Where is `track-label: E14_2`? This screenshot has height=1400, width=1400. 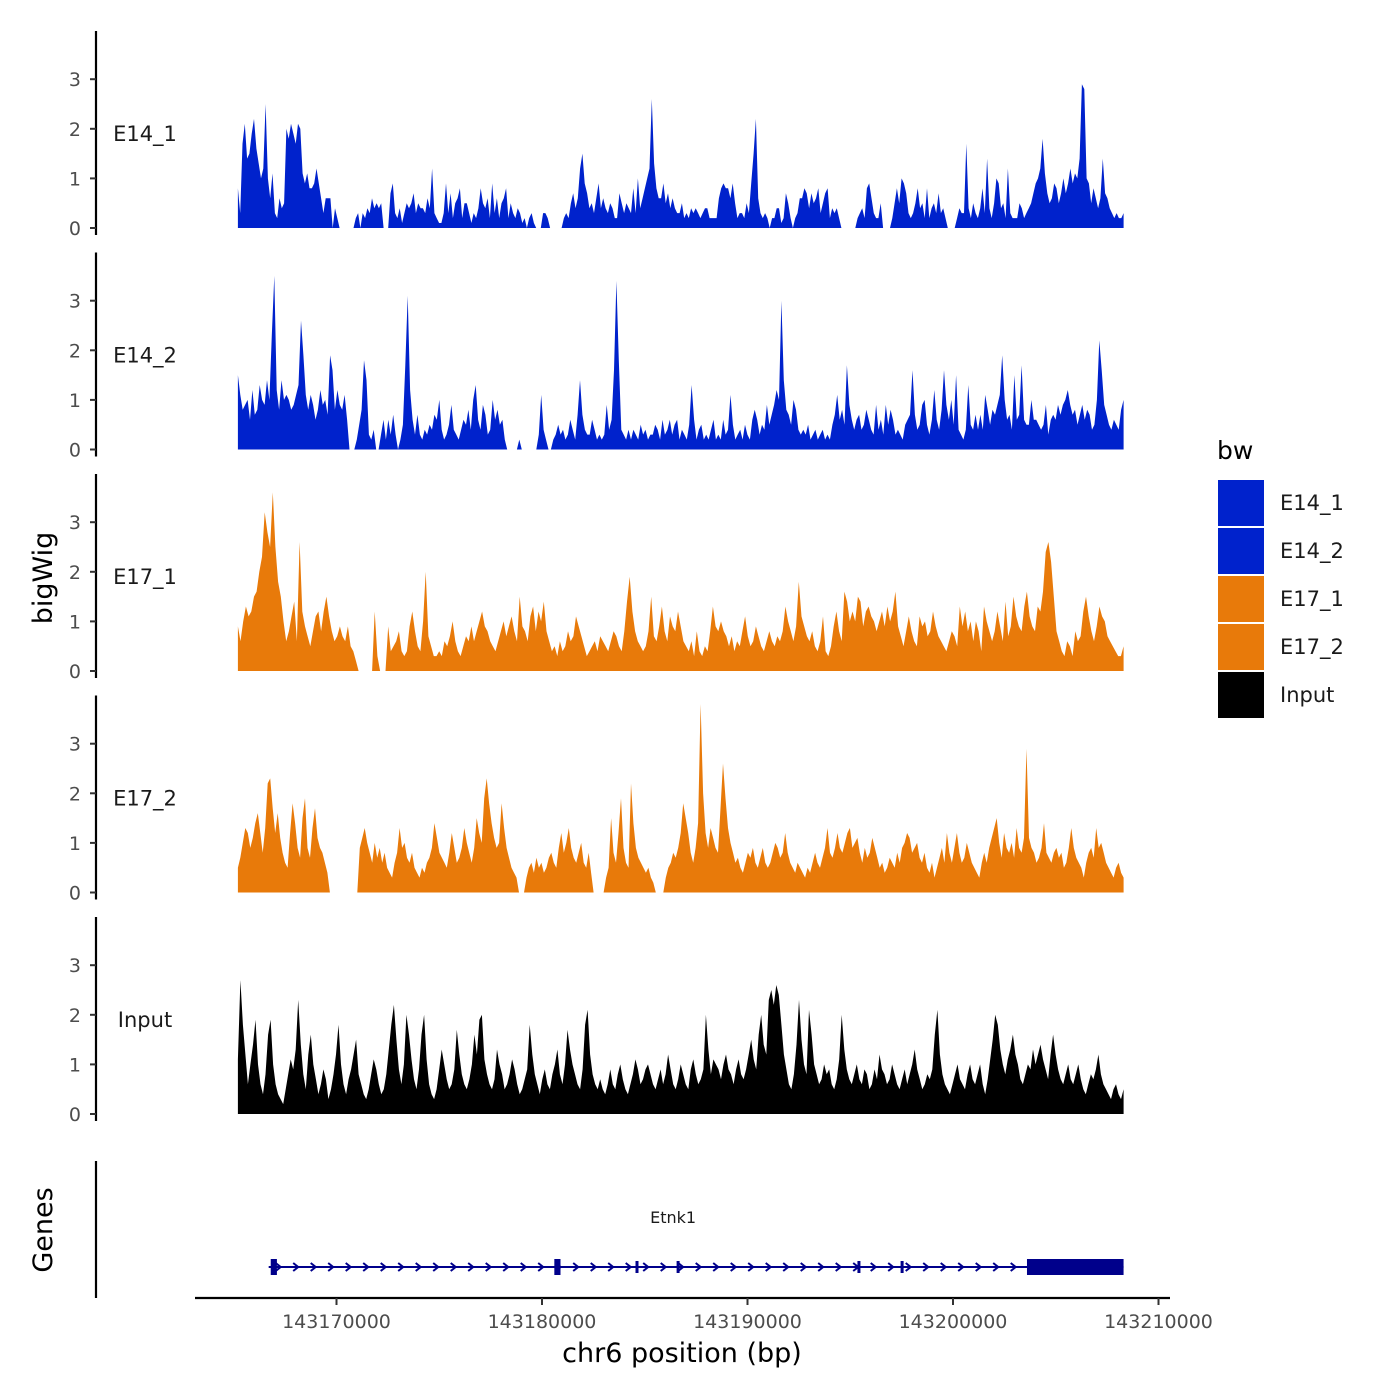
track-label: E14_2 is located at coordinates (145, 356).